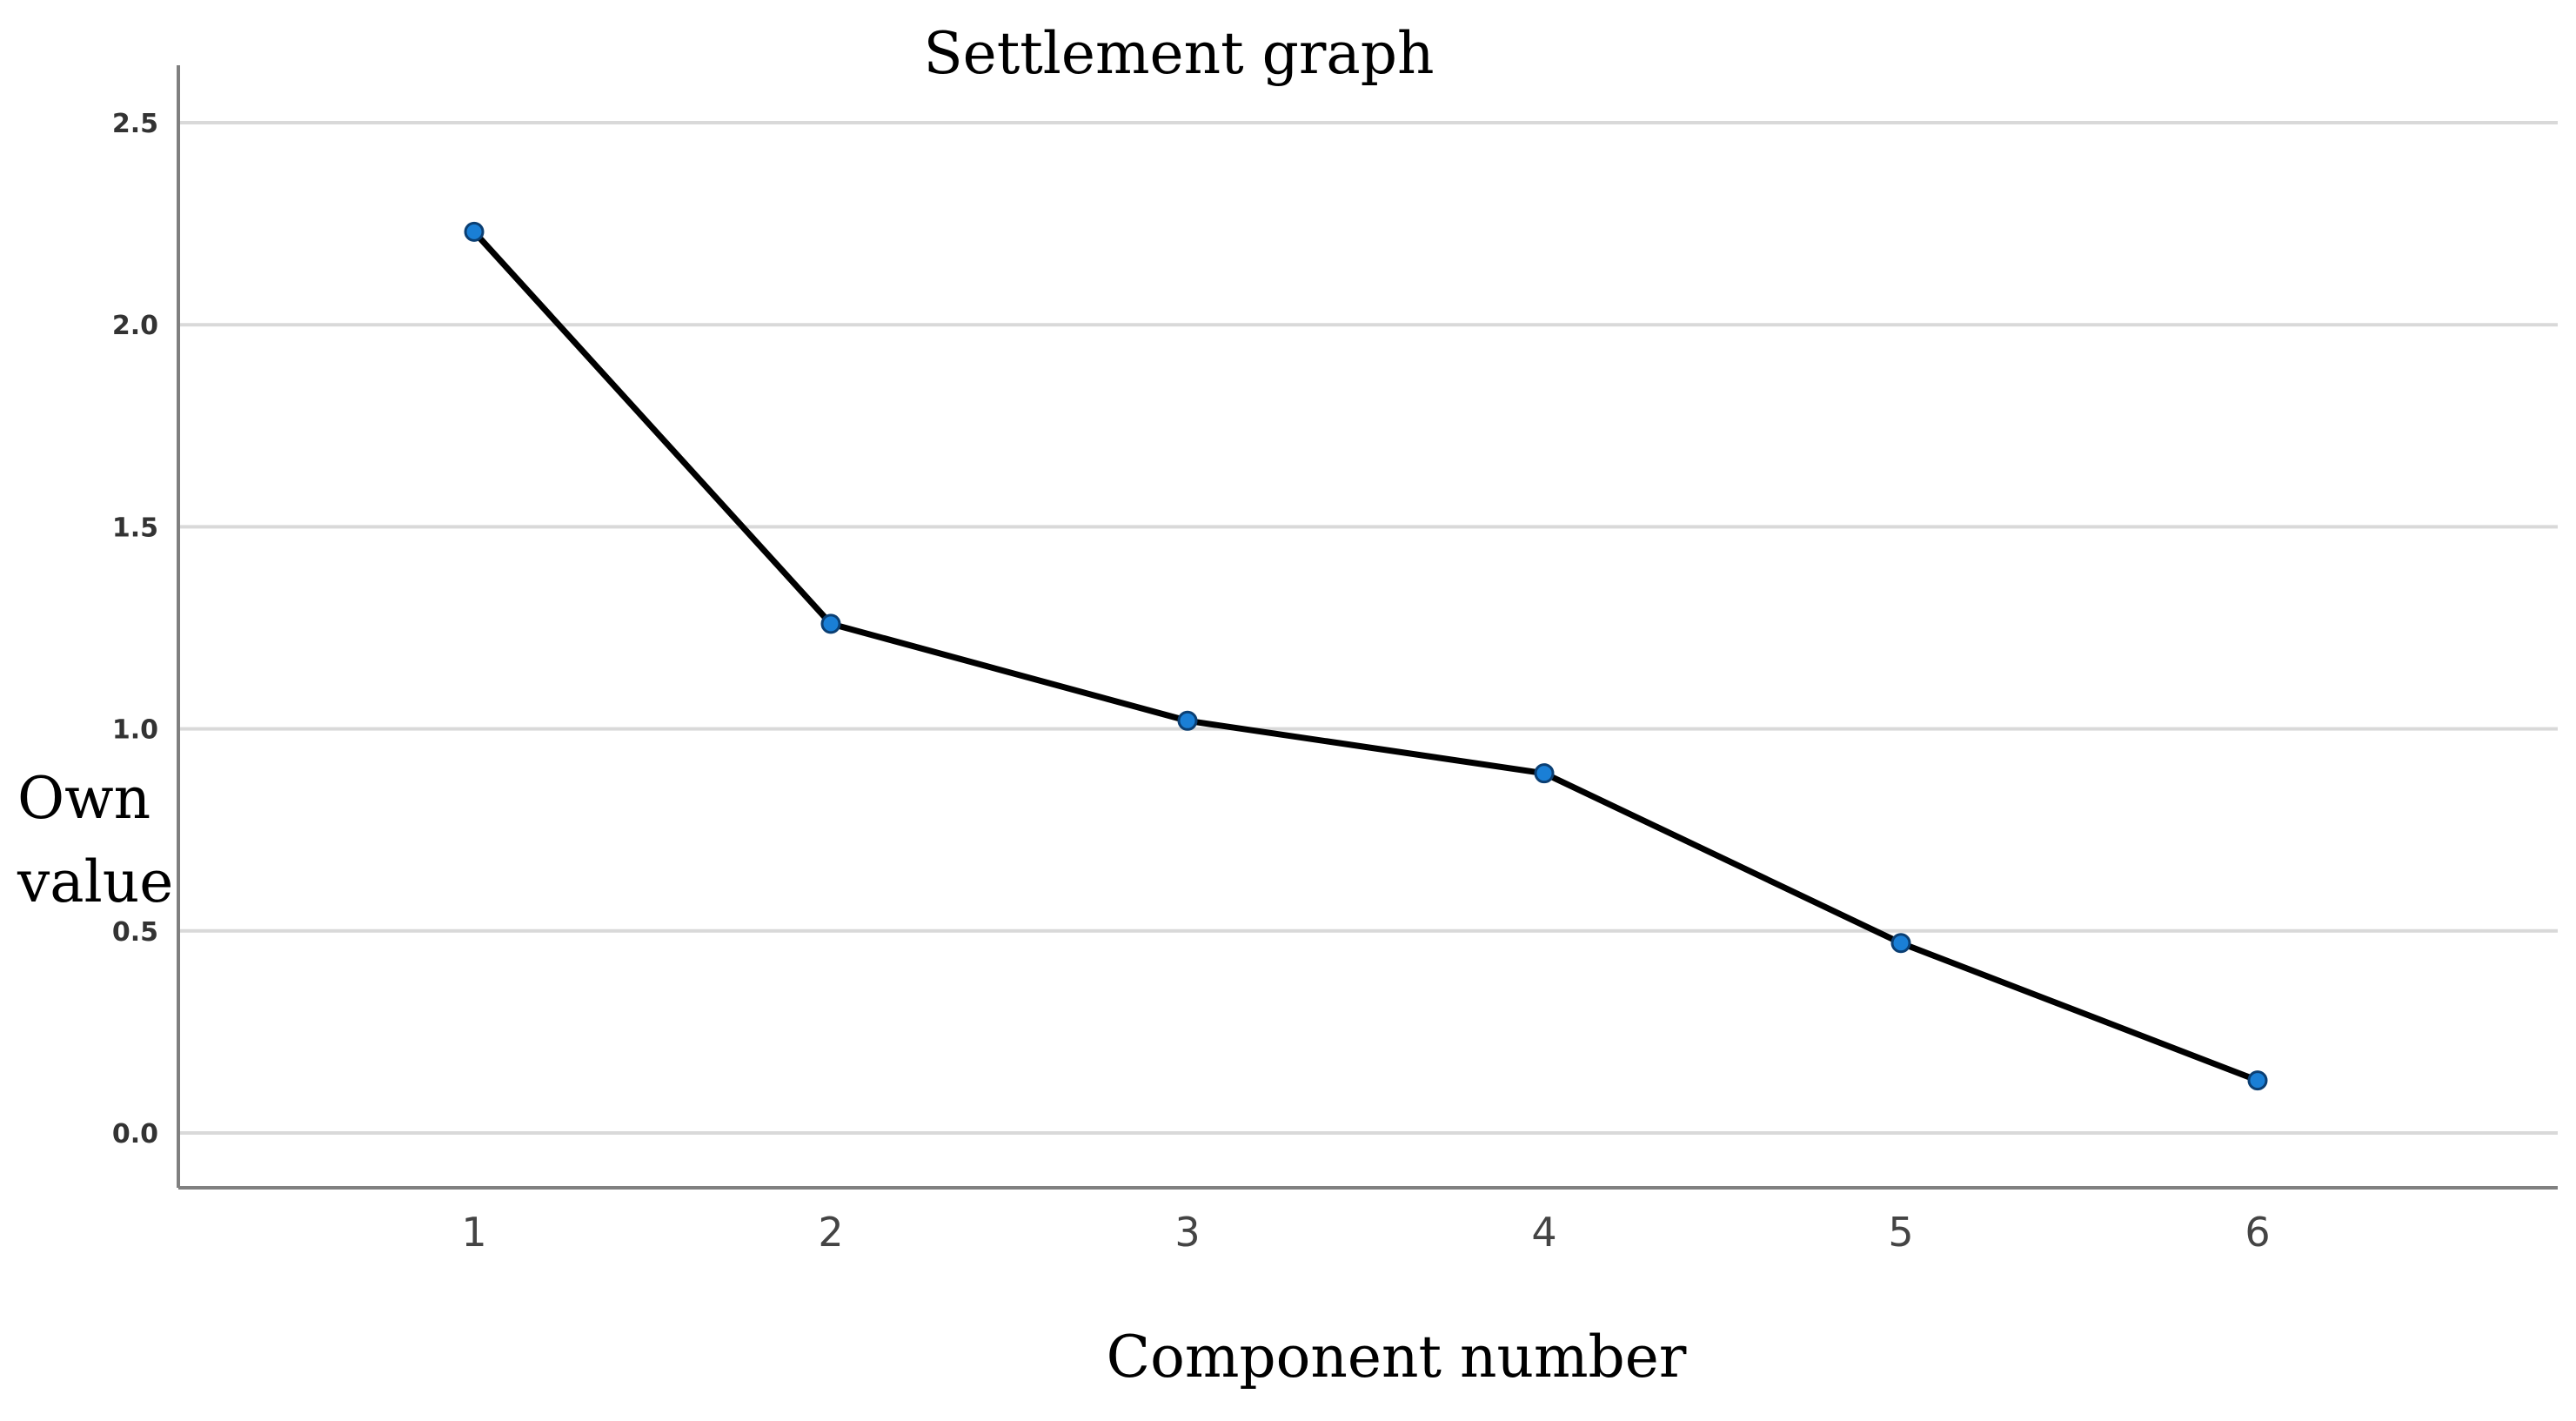  Describe the element at coordinates (1178, 53) in the screenshot. I see `chart-title: Settlement graph` at that location.